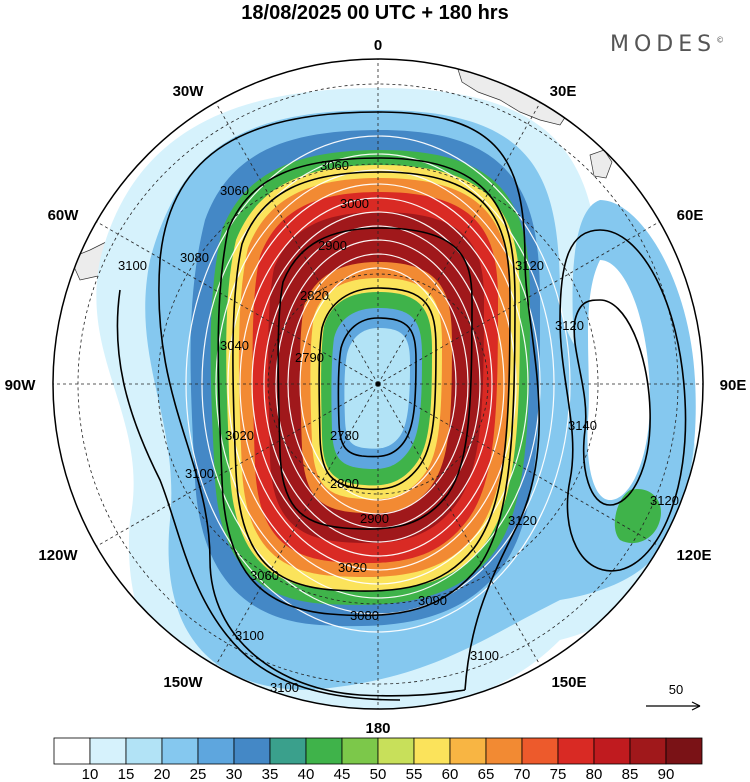 This screenshot has height=782, width=750. I want to click on madagascar-land, so click(601, 164).